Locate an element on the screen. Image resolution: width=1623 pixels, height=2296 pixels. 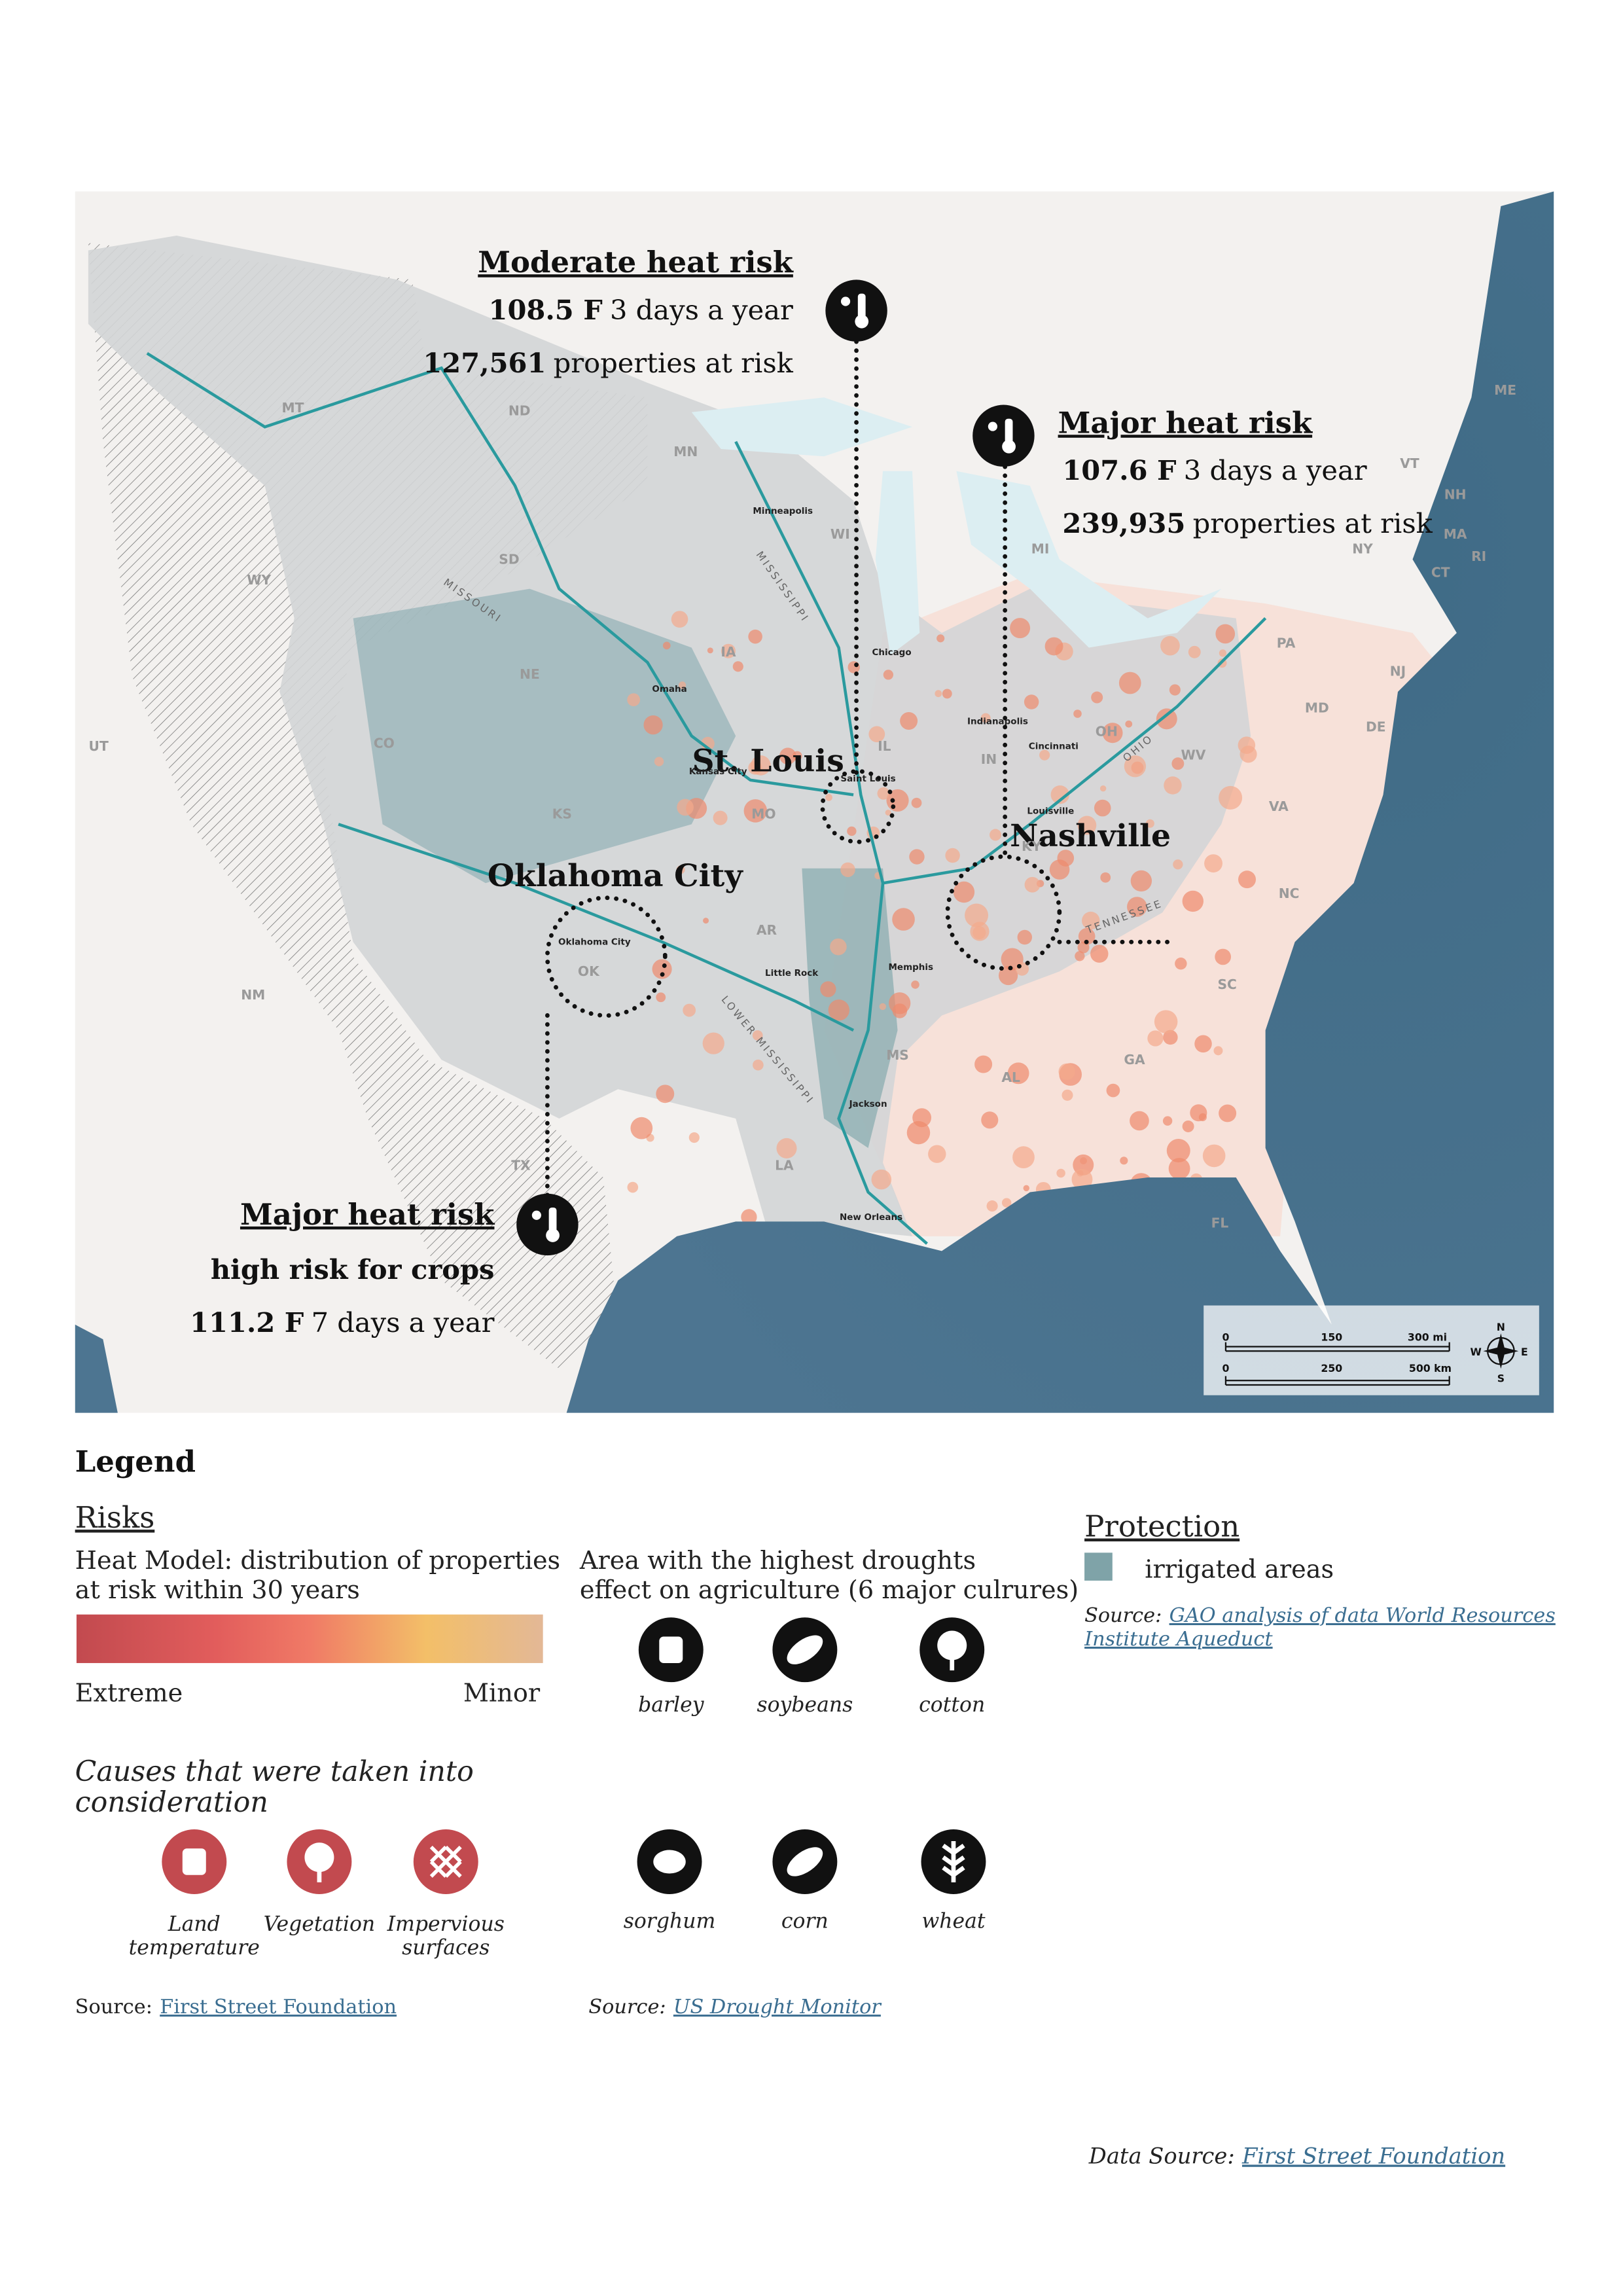
lake is located at coordinates (1089, 559).